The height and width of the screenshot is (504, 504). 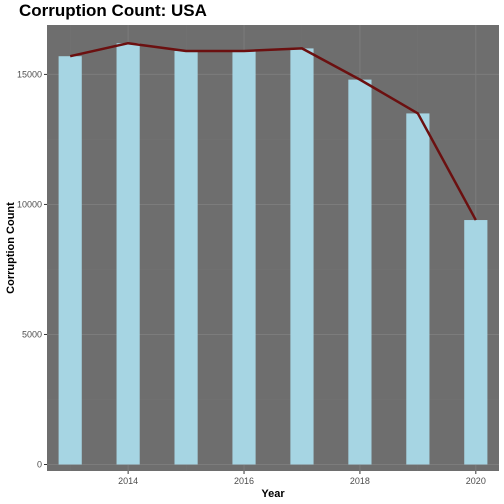 I want to click on x-tick-label: 2016, so click(x=244, y=481).